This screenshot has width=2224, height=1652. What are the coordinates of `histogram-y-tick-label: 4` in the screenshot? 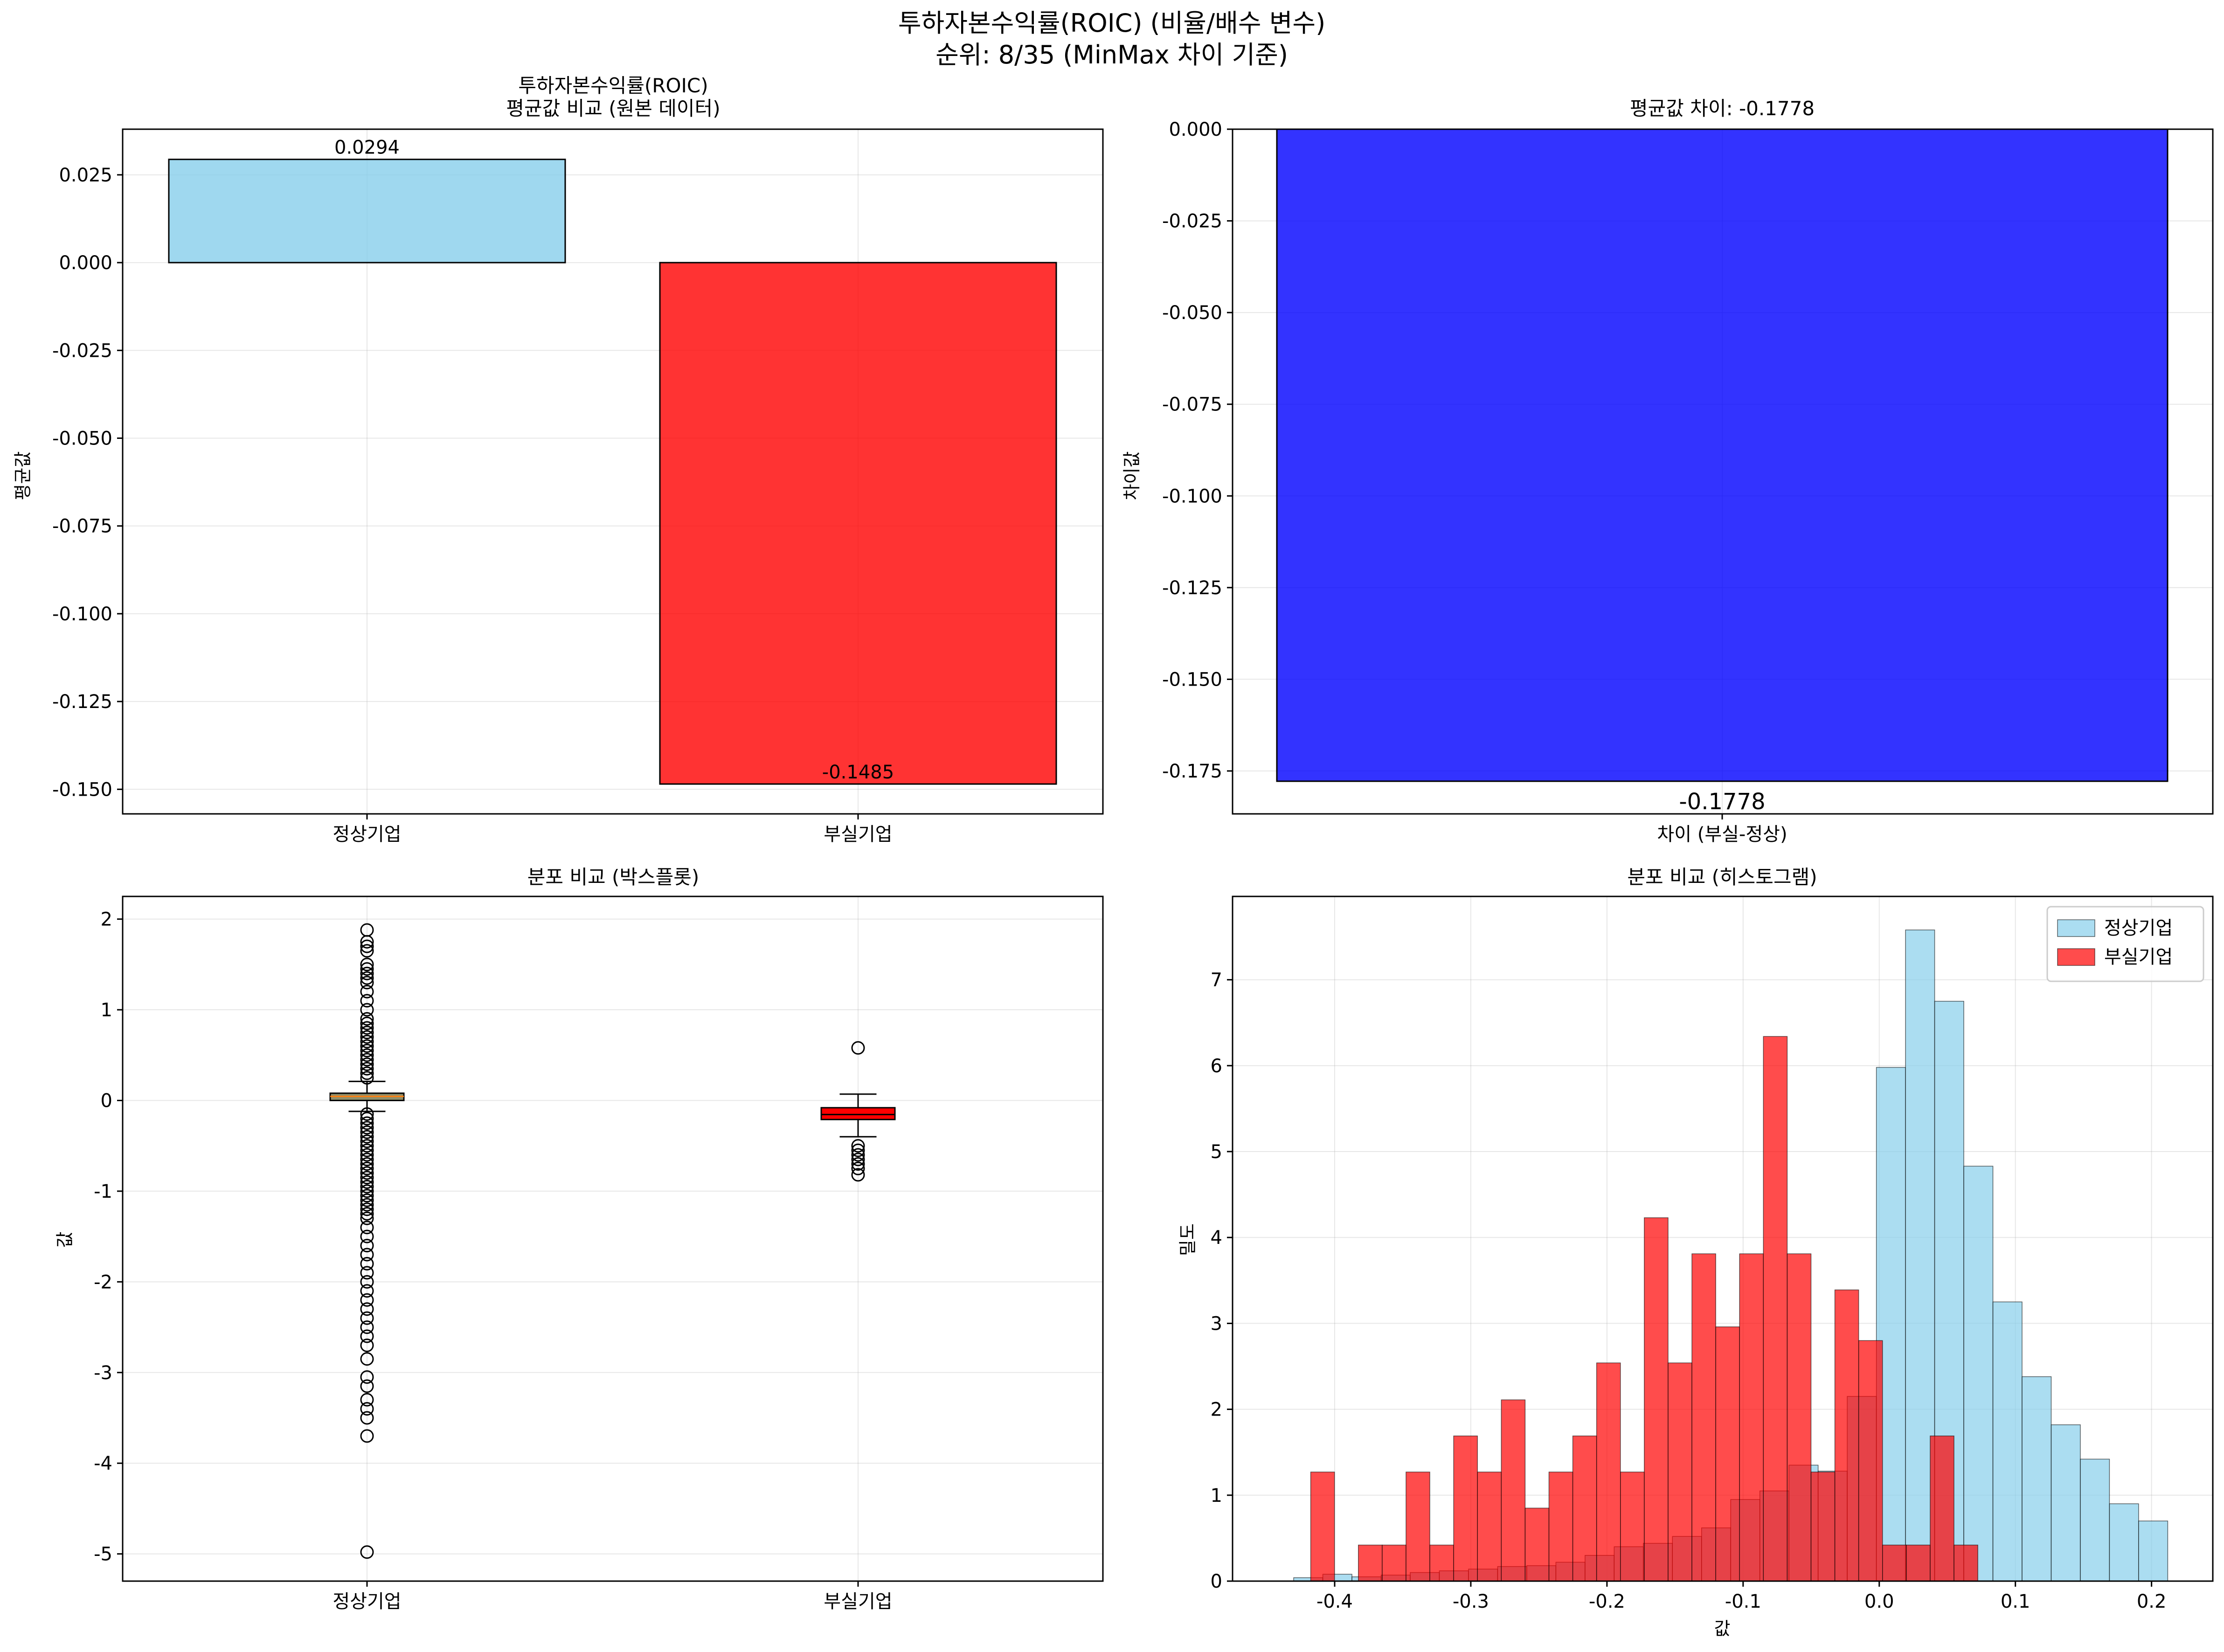 It's located at (1216, 1238).